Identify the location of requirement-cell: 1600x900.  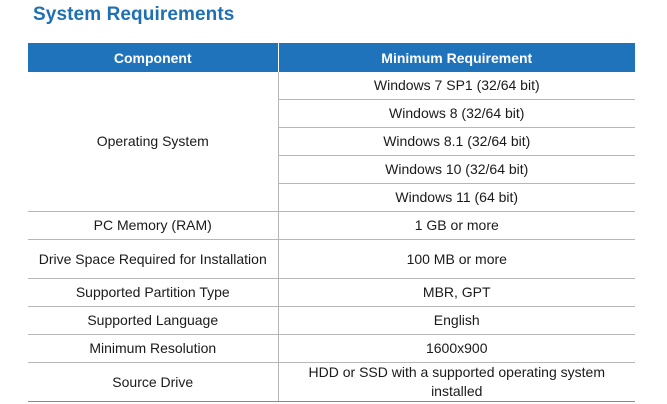
(456, 348).